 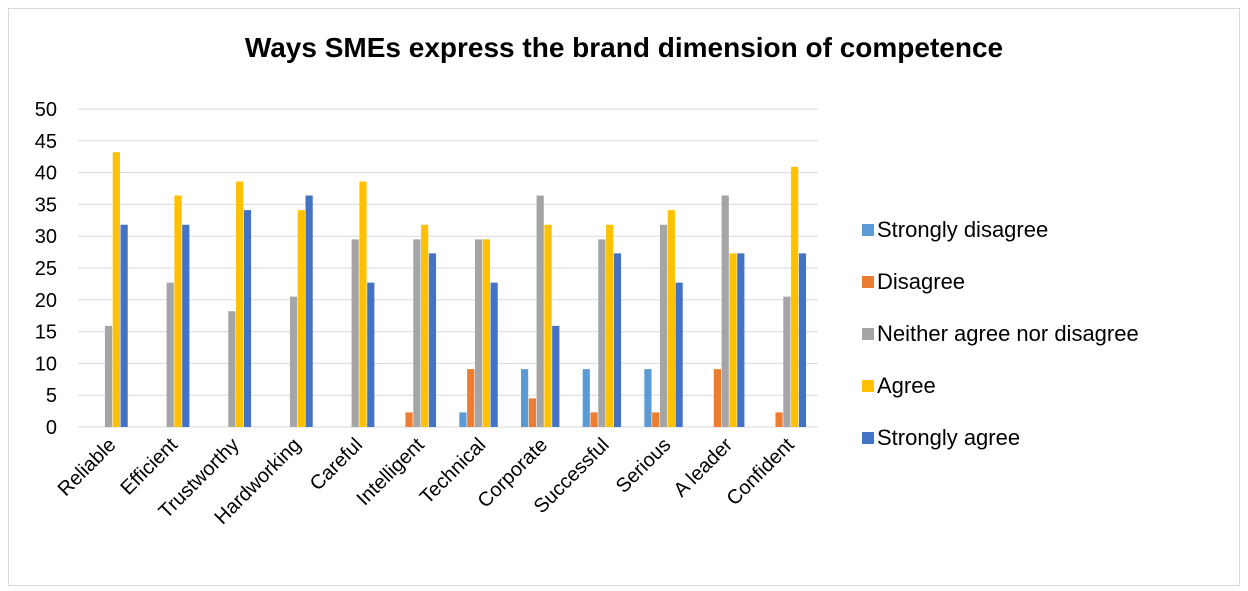 I want to click on bar-strongly-agree-efficient, so click(x=186, y=325).